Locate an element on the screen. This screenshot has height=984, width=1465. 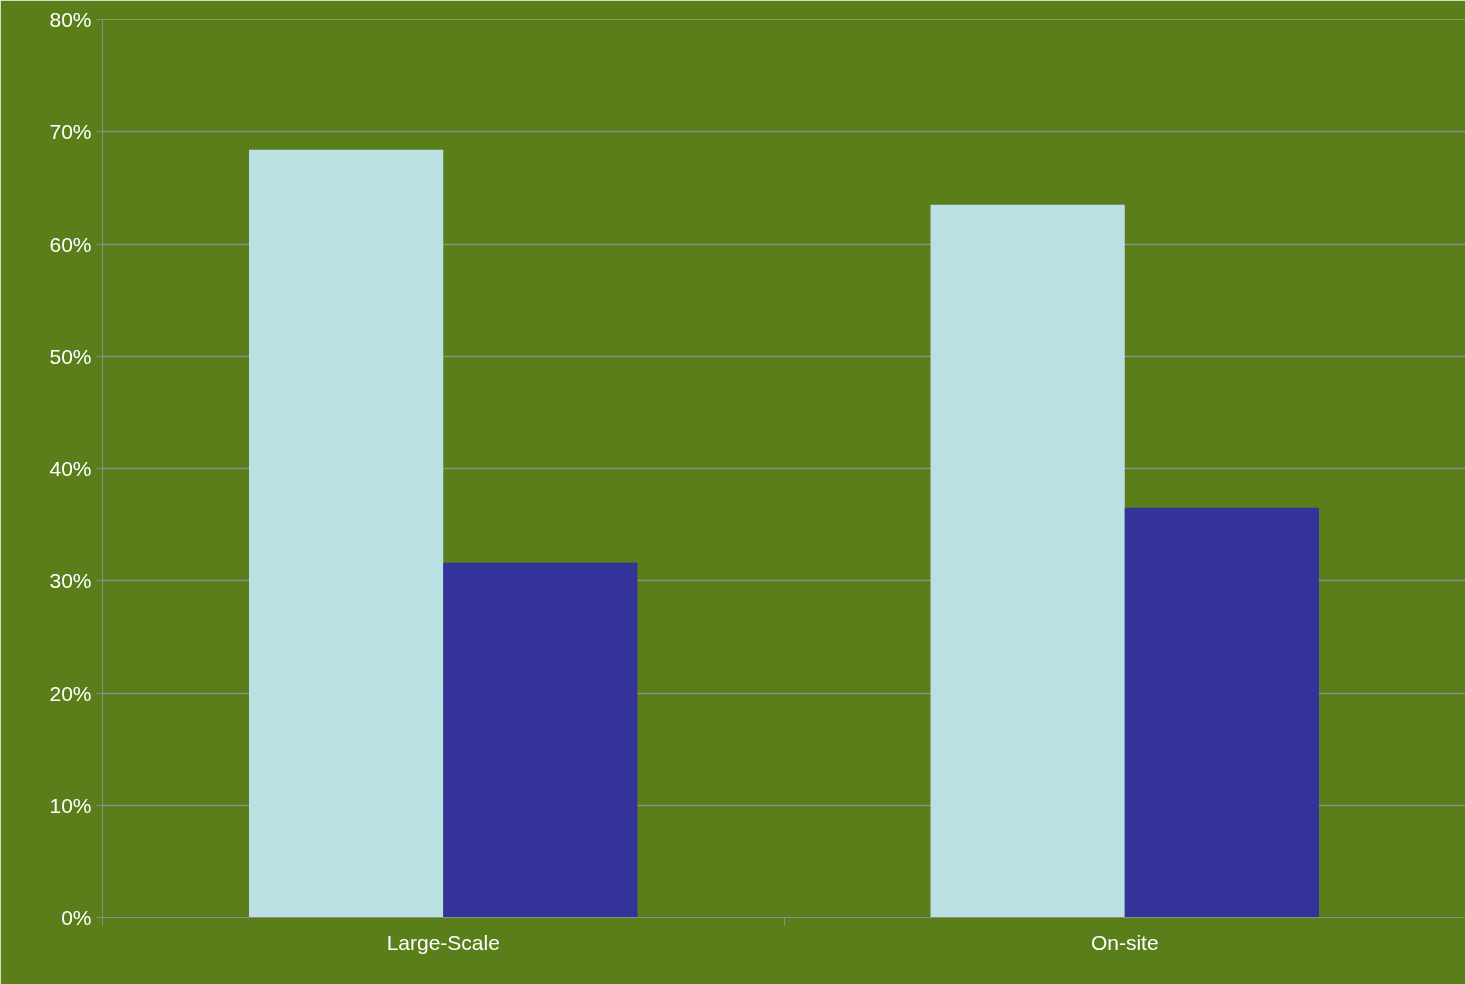
y-tick-label: 0% is located at coordinates (76, 917).